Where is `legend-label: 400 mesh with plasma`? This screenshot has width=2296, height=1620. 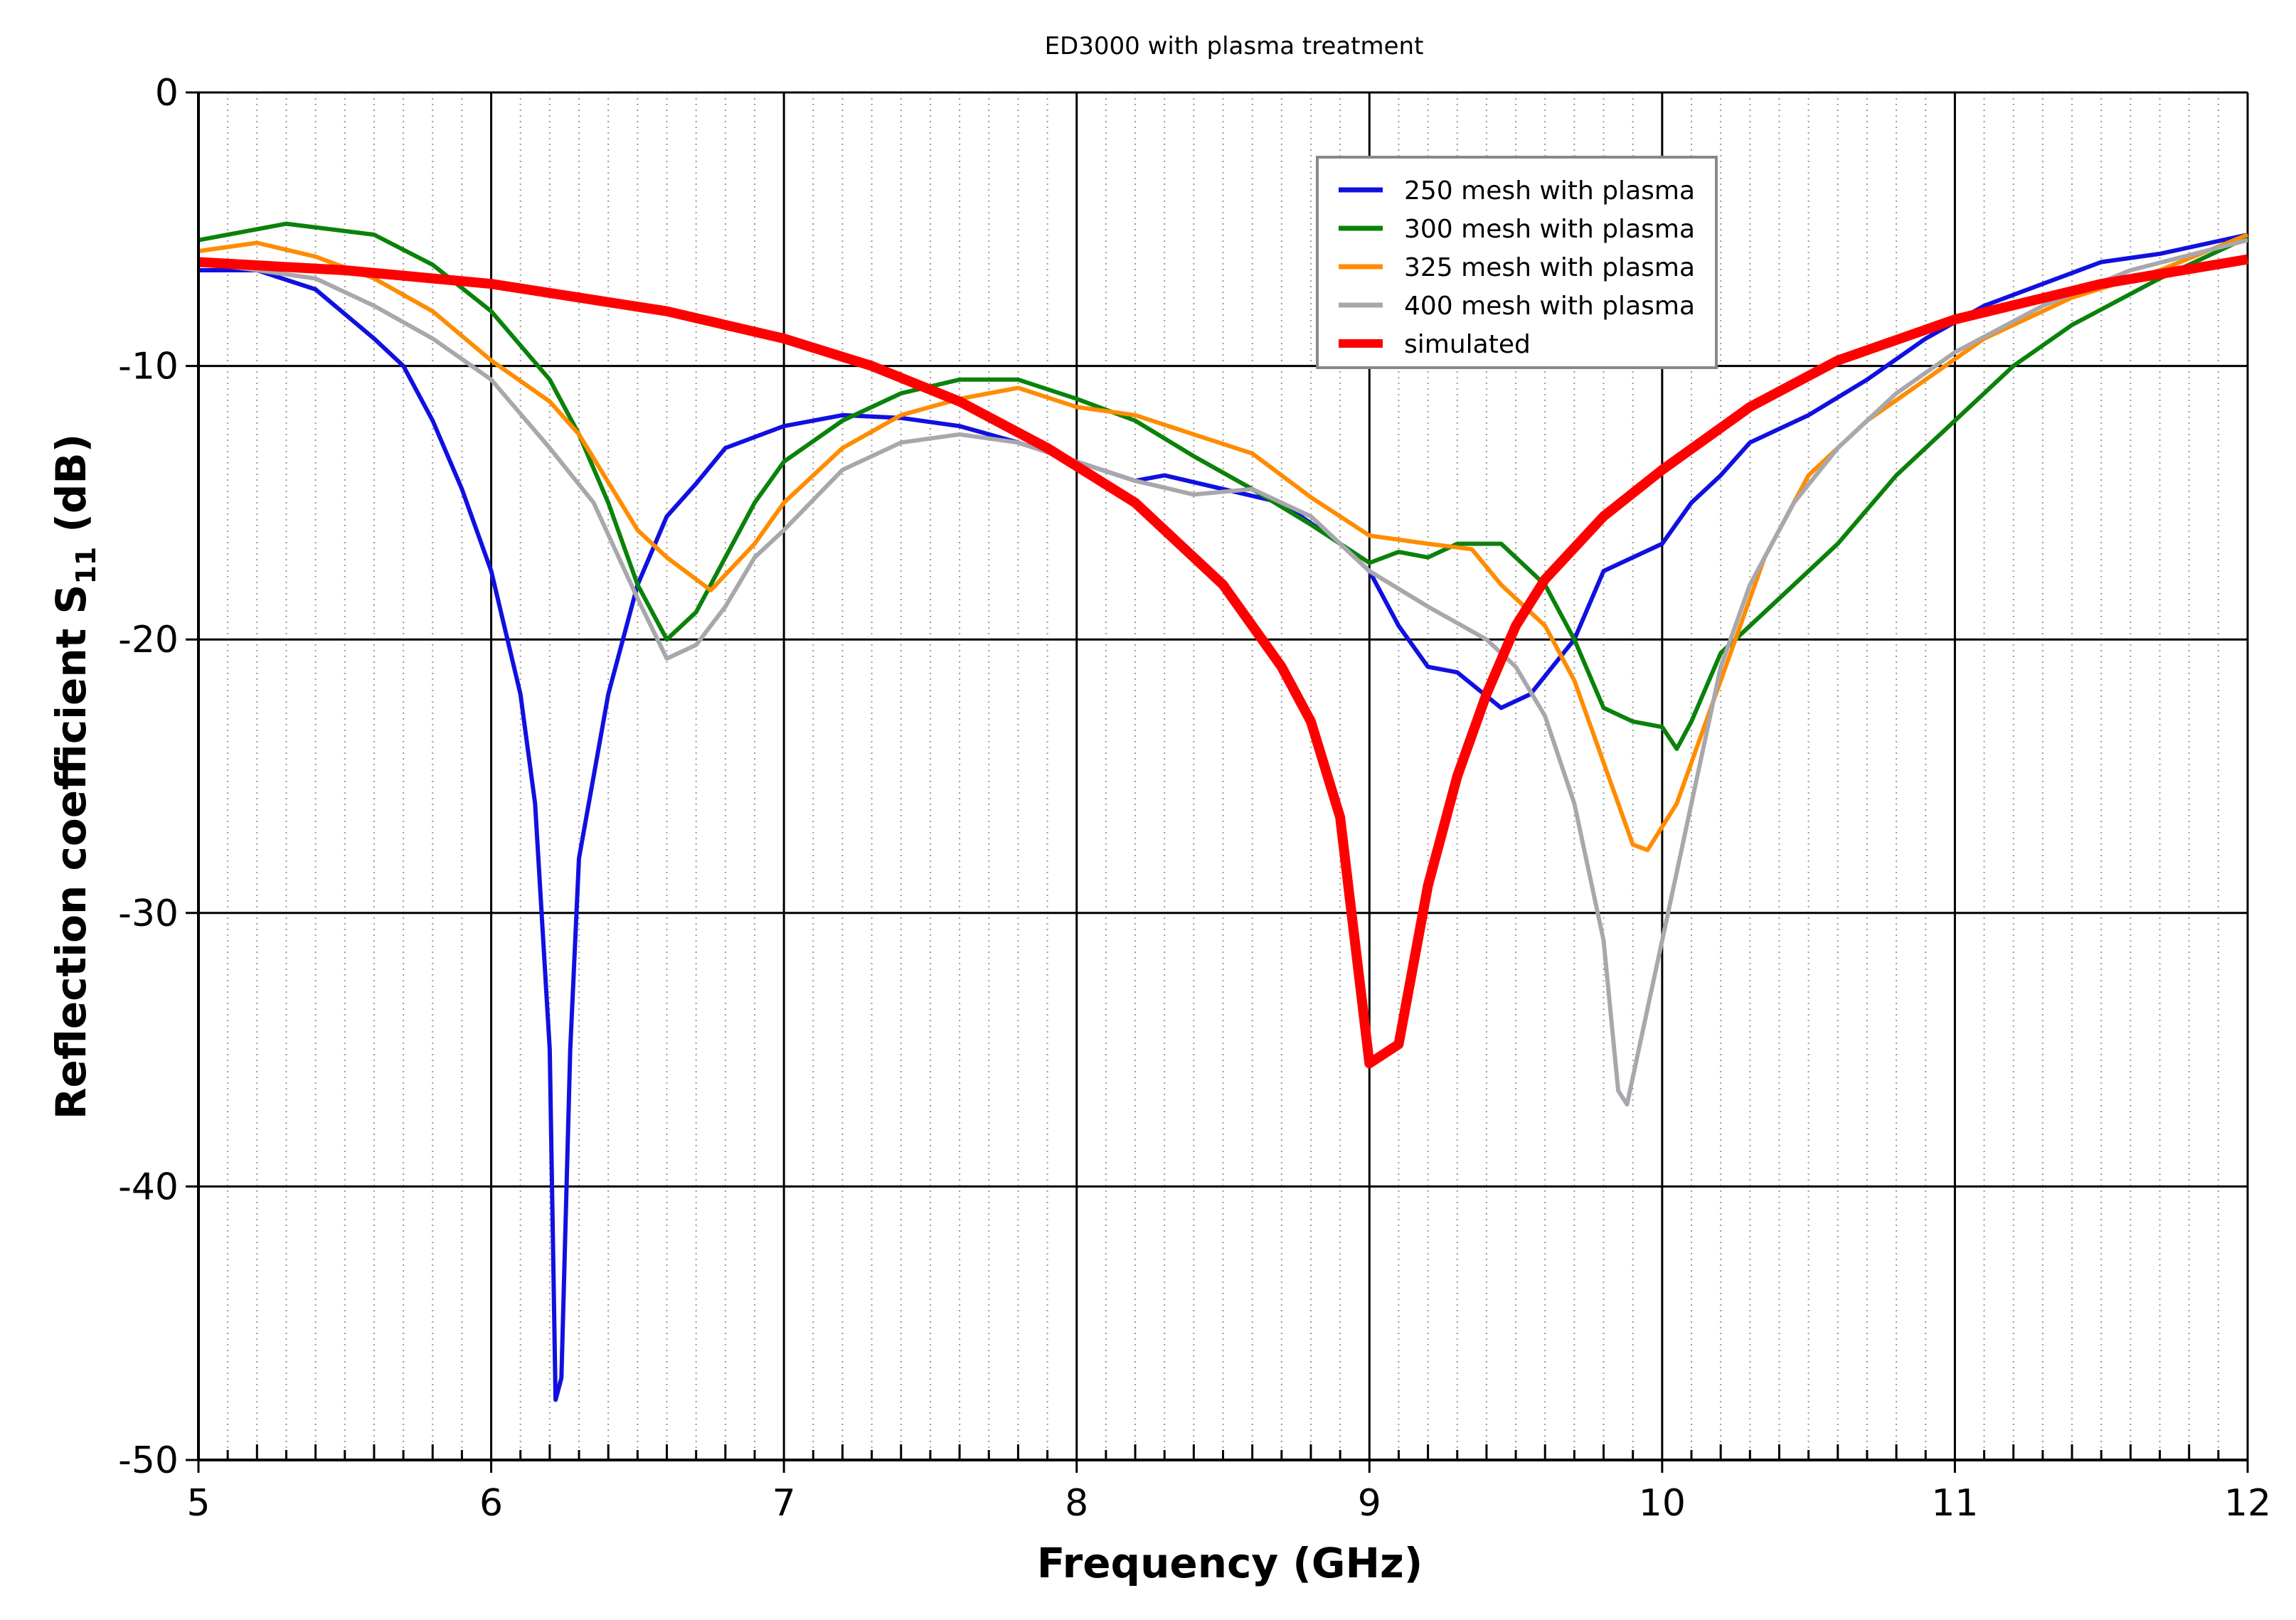 legend-label: 400 mesh with plasma is located at coordinates (1549, 306).